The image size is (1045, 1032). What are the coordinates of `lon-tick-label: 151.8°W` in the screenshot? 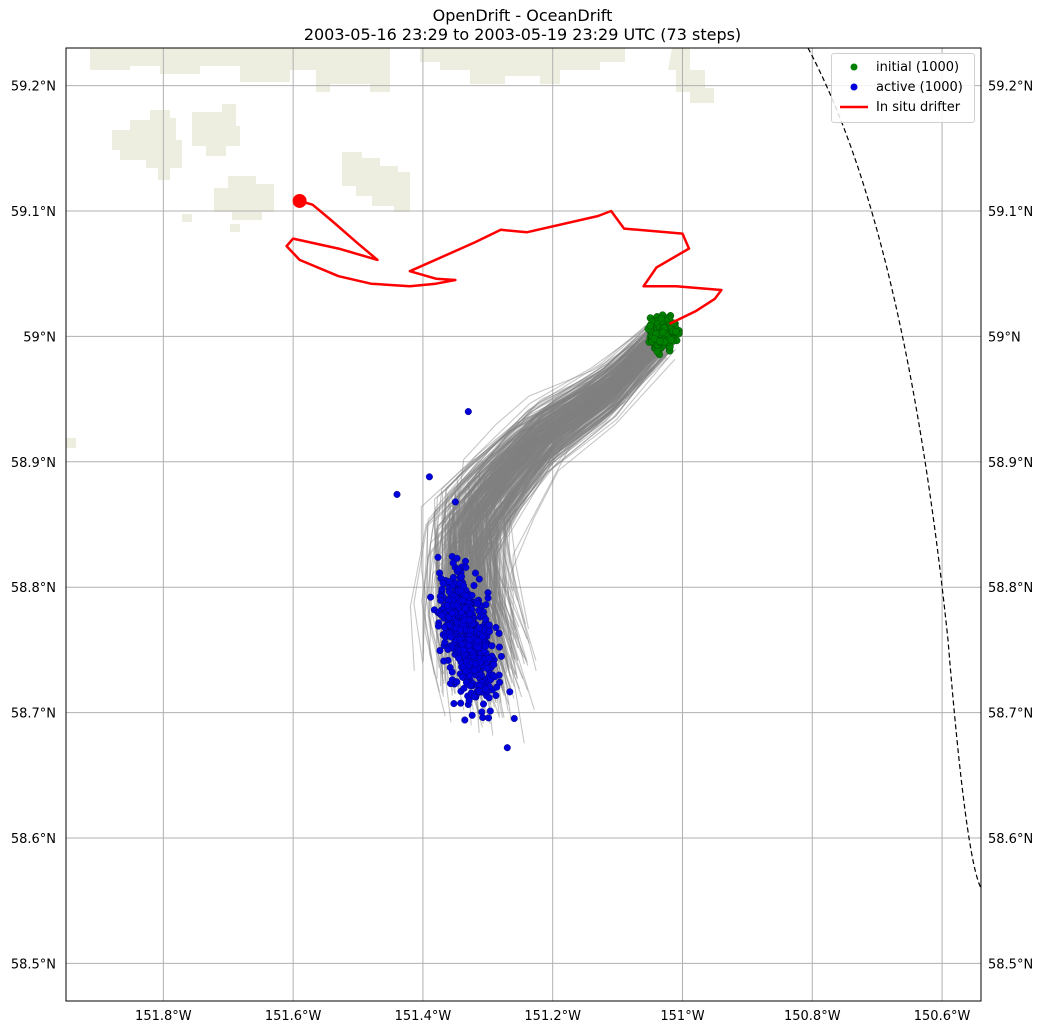 It's located at (163, 1016).